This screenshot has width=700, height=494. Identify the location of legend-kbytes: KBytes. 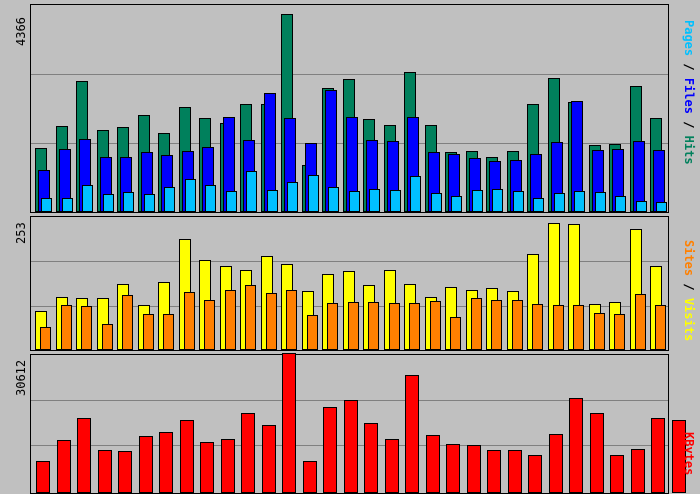
(689, 454).